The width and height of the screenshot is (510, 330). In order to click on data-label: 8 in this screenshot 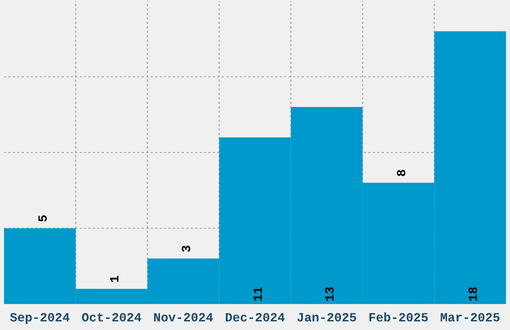, I will do `click(401, 173)`.